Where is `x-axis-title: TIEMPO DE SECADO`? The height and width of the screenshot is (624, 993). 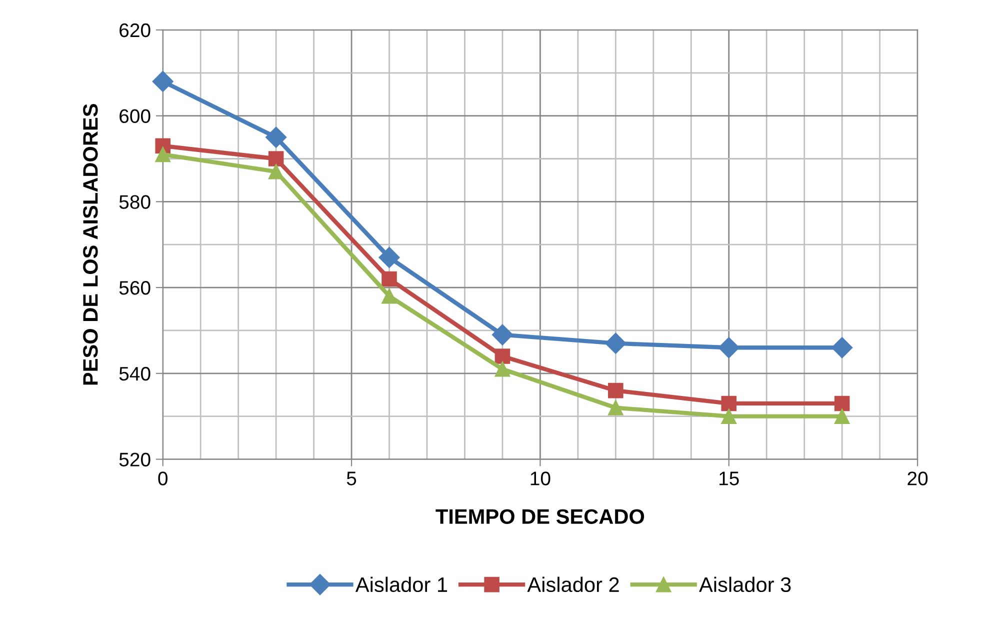 x-axis-title: TIEMPO DE SECADO is located at coordinates (540, 516).